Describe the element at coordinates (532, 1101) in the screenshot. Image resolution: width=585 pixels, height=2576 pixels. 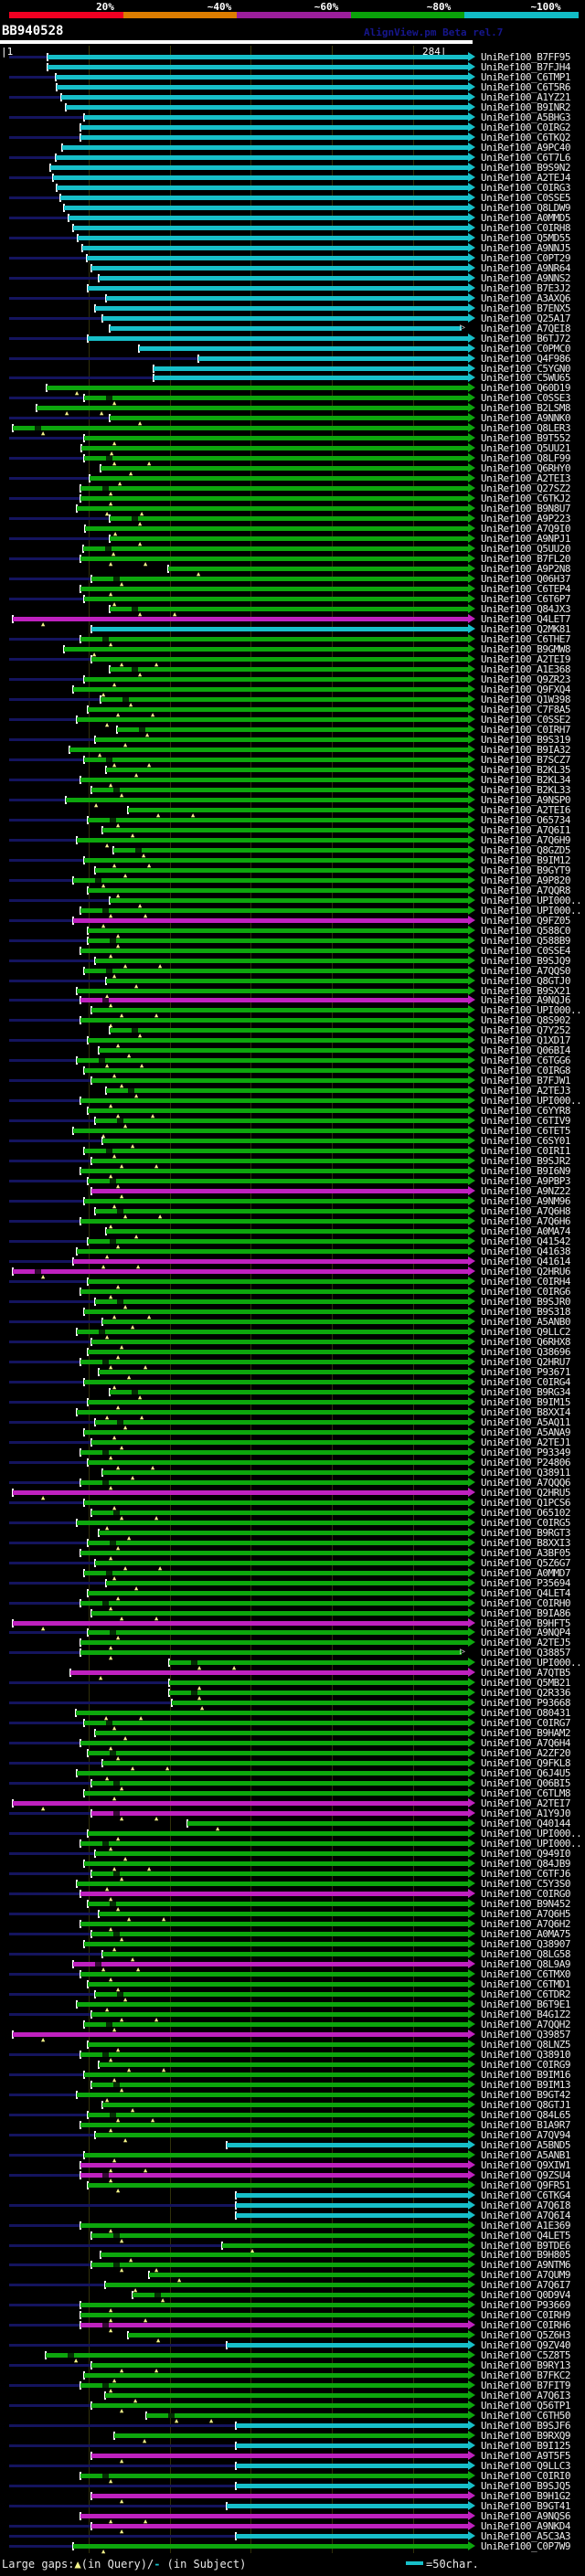
I see `hit-label: UniRef100_UPI000..` at that location.